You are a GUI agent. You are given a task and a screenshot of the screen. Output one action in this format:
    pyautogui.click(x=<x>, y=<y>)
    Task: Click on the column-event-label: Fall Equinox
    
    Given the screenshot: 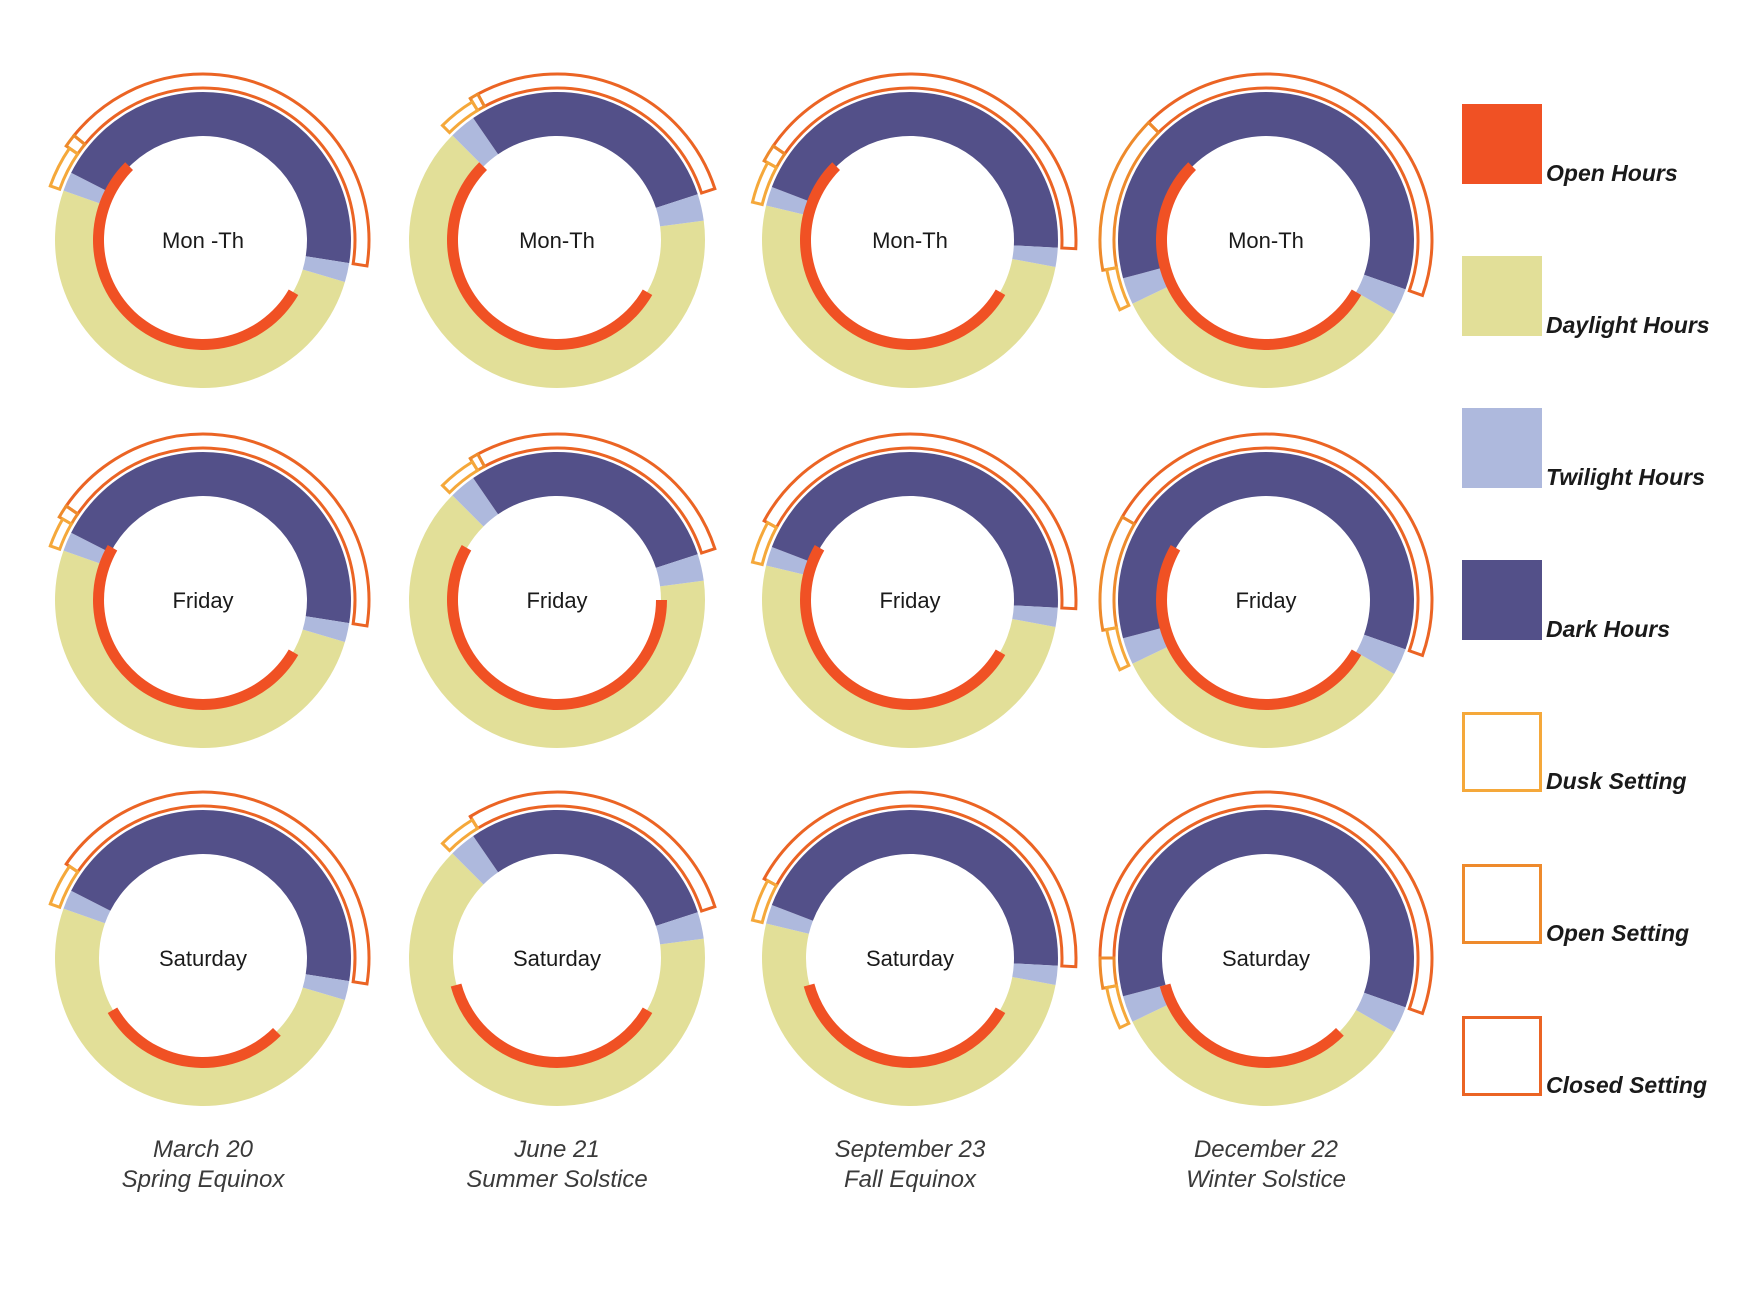 What is the action you would take?
    pyautogui.click(x=910, y=1179)
    